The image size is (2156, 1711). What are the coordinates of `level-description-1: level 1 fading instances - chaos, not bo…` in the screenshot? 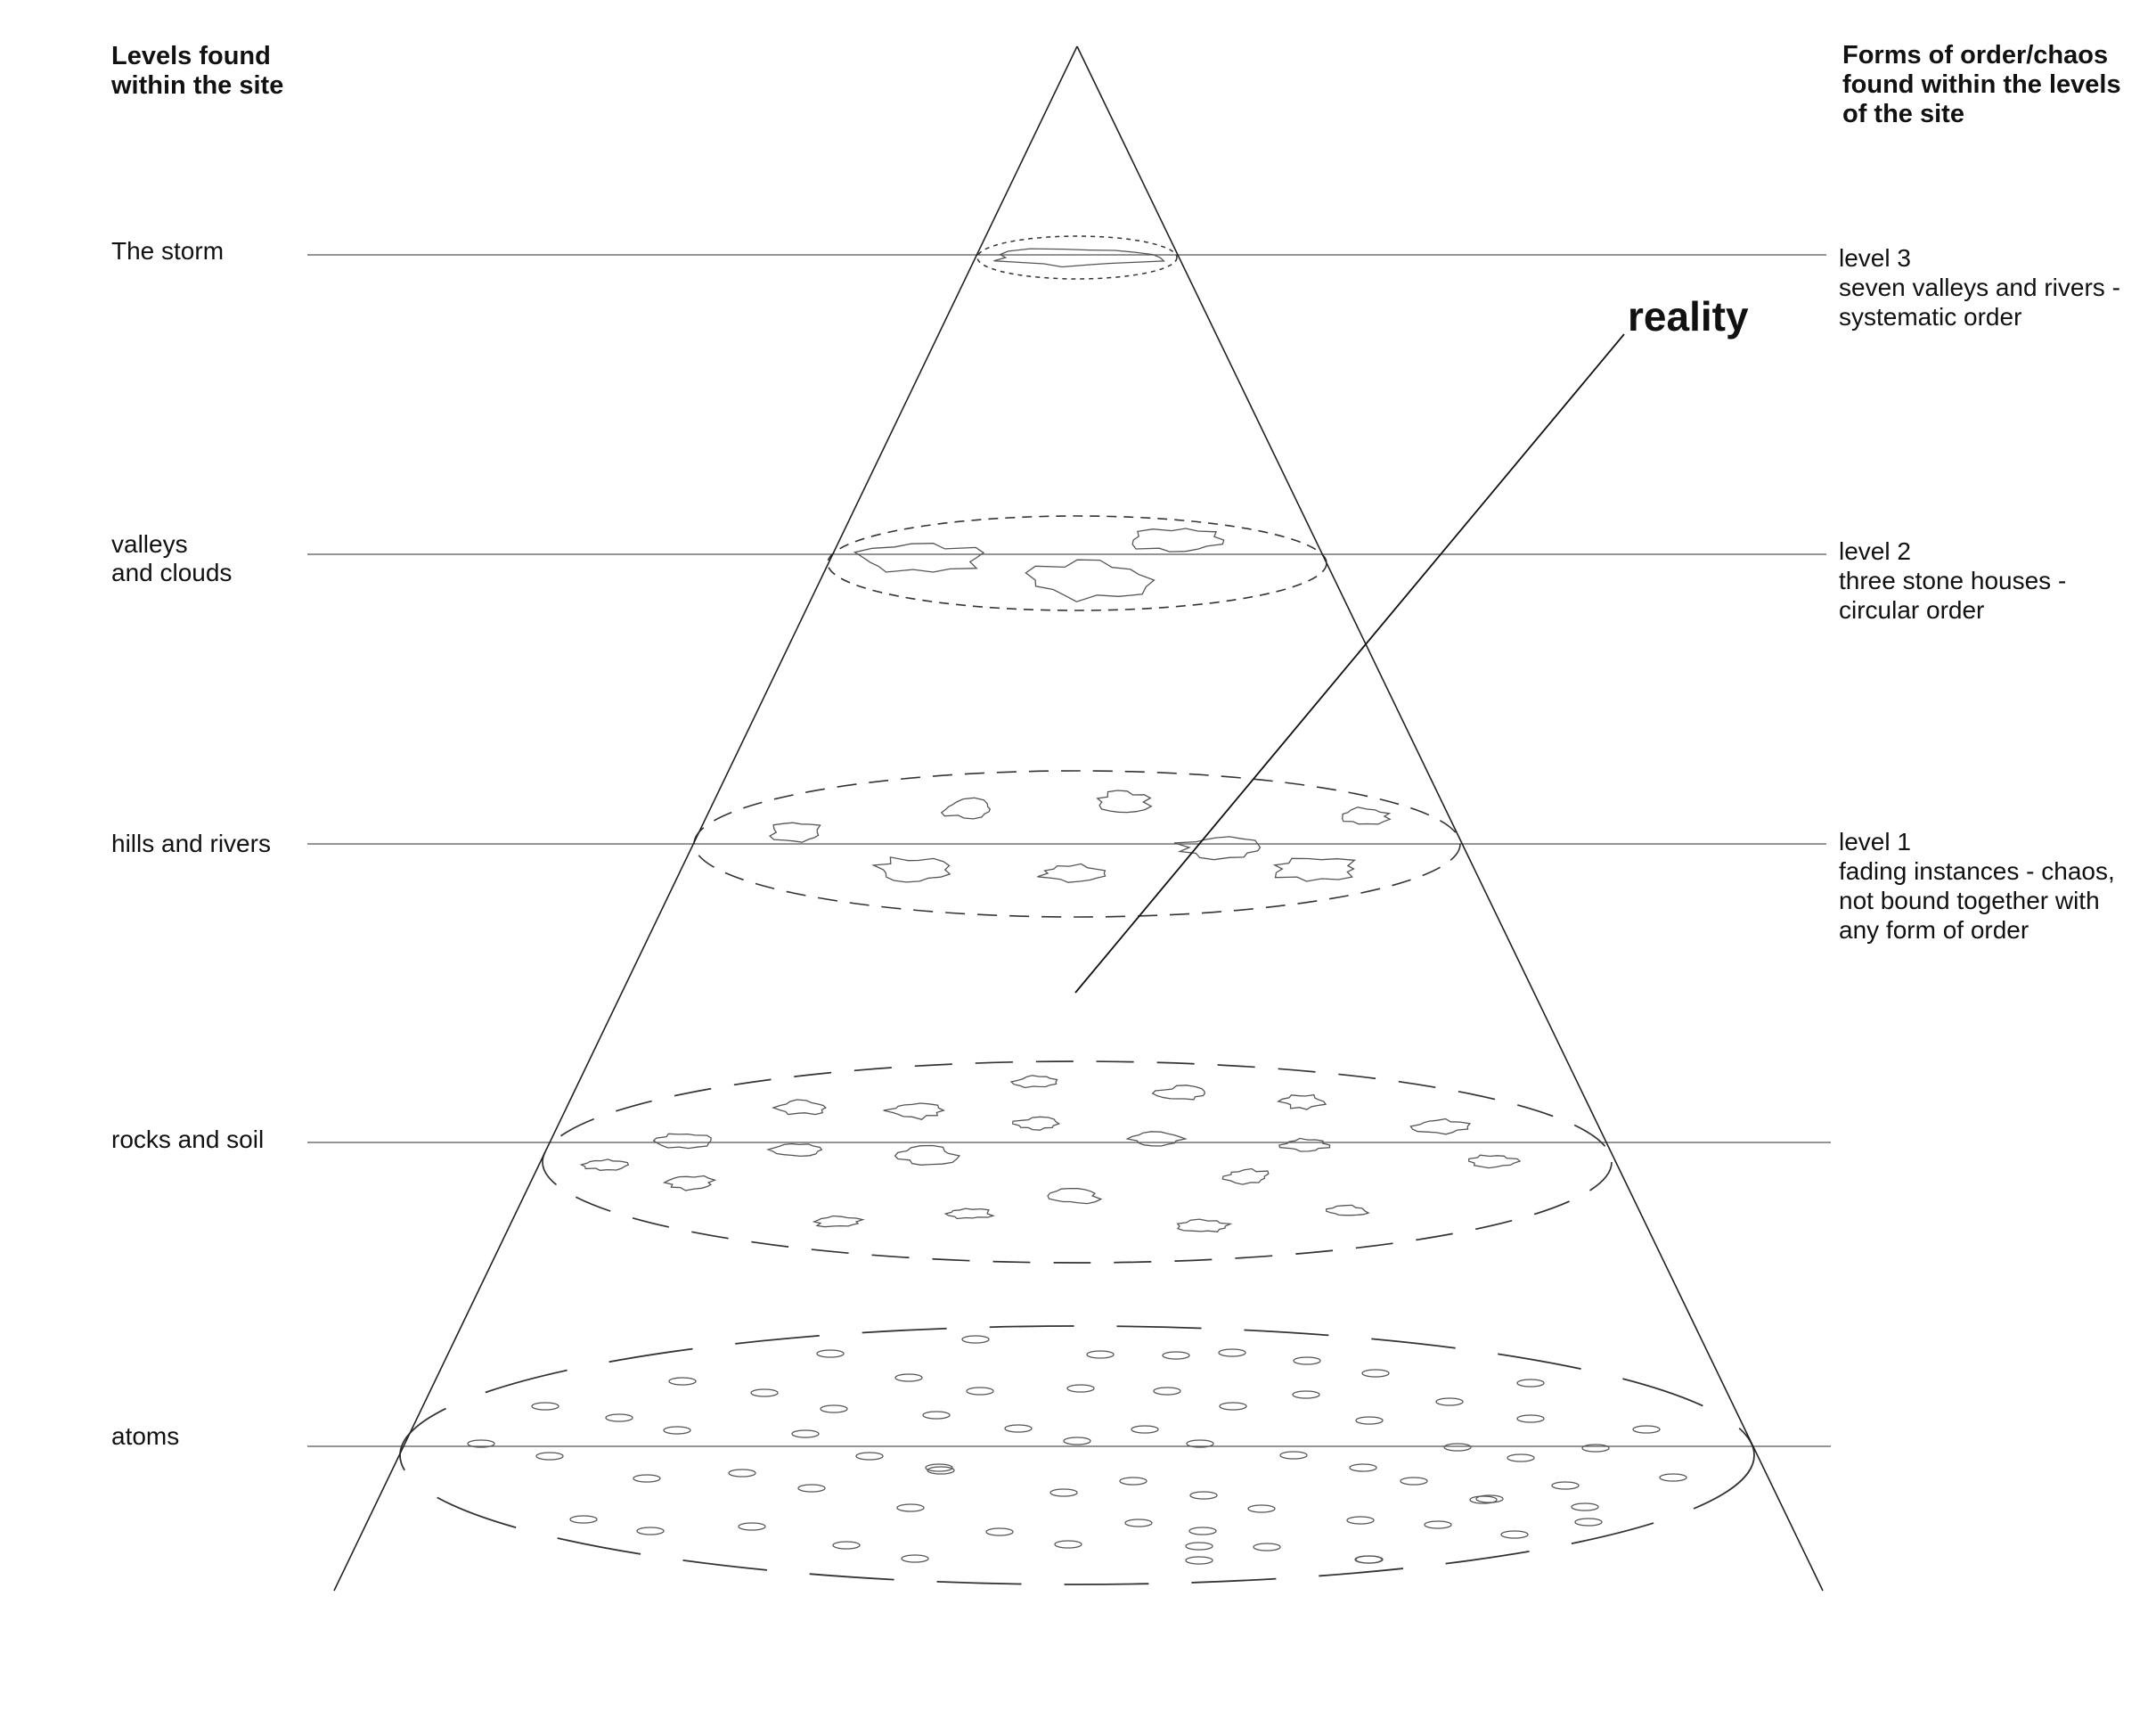 It's located at (1977, 886).